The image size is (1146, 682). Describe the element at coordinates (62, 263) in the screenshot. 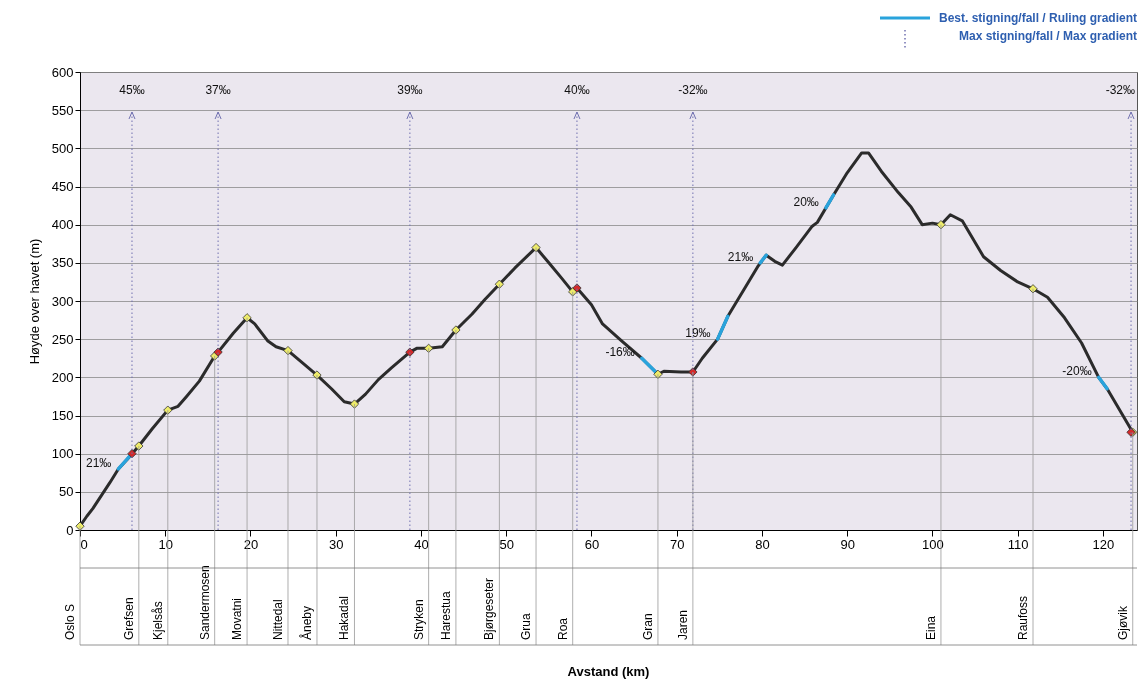

I see `y-tick-label: 350` at that location.